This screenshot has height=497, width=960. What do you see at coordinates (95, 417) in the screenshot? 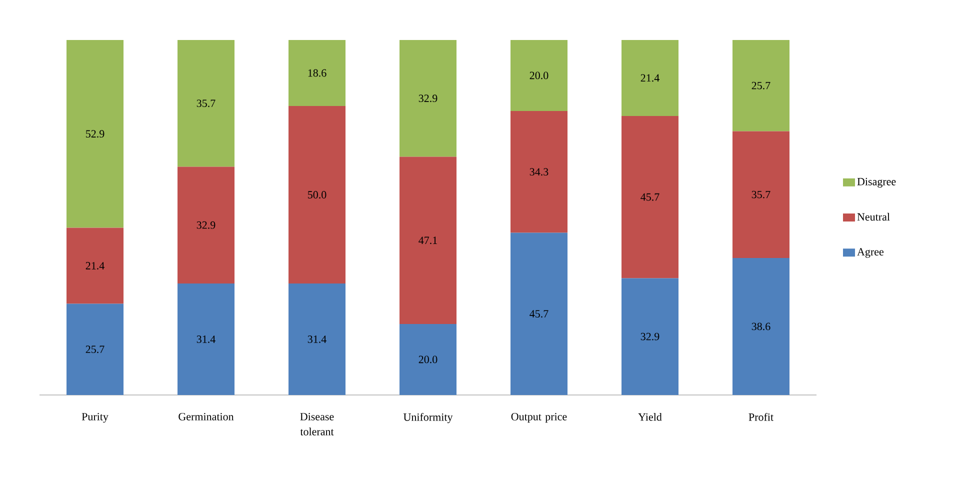
I see `x-tick-label: Purity` at bounding box center [95, 417].